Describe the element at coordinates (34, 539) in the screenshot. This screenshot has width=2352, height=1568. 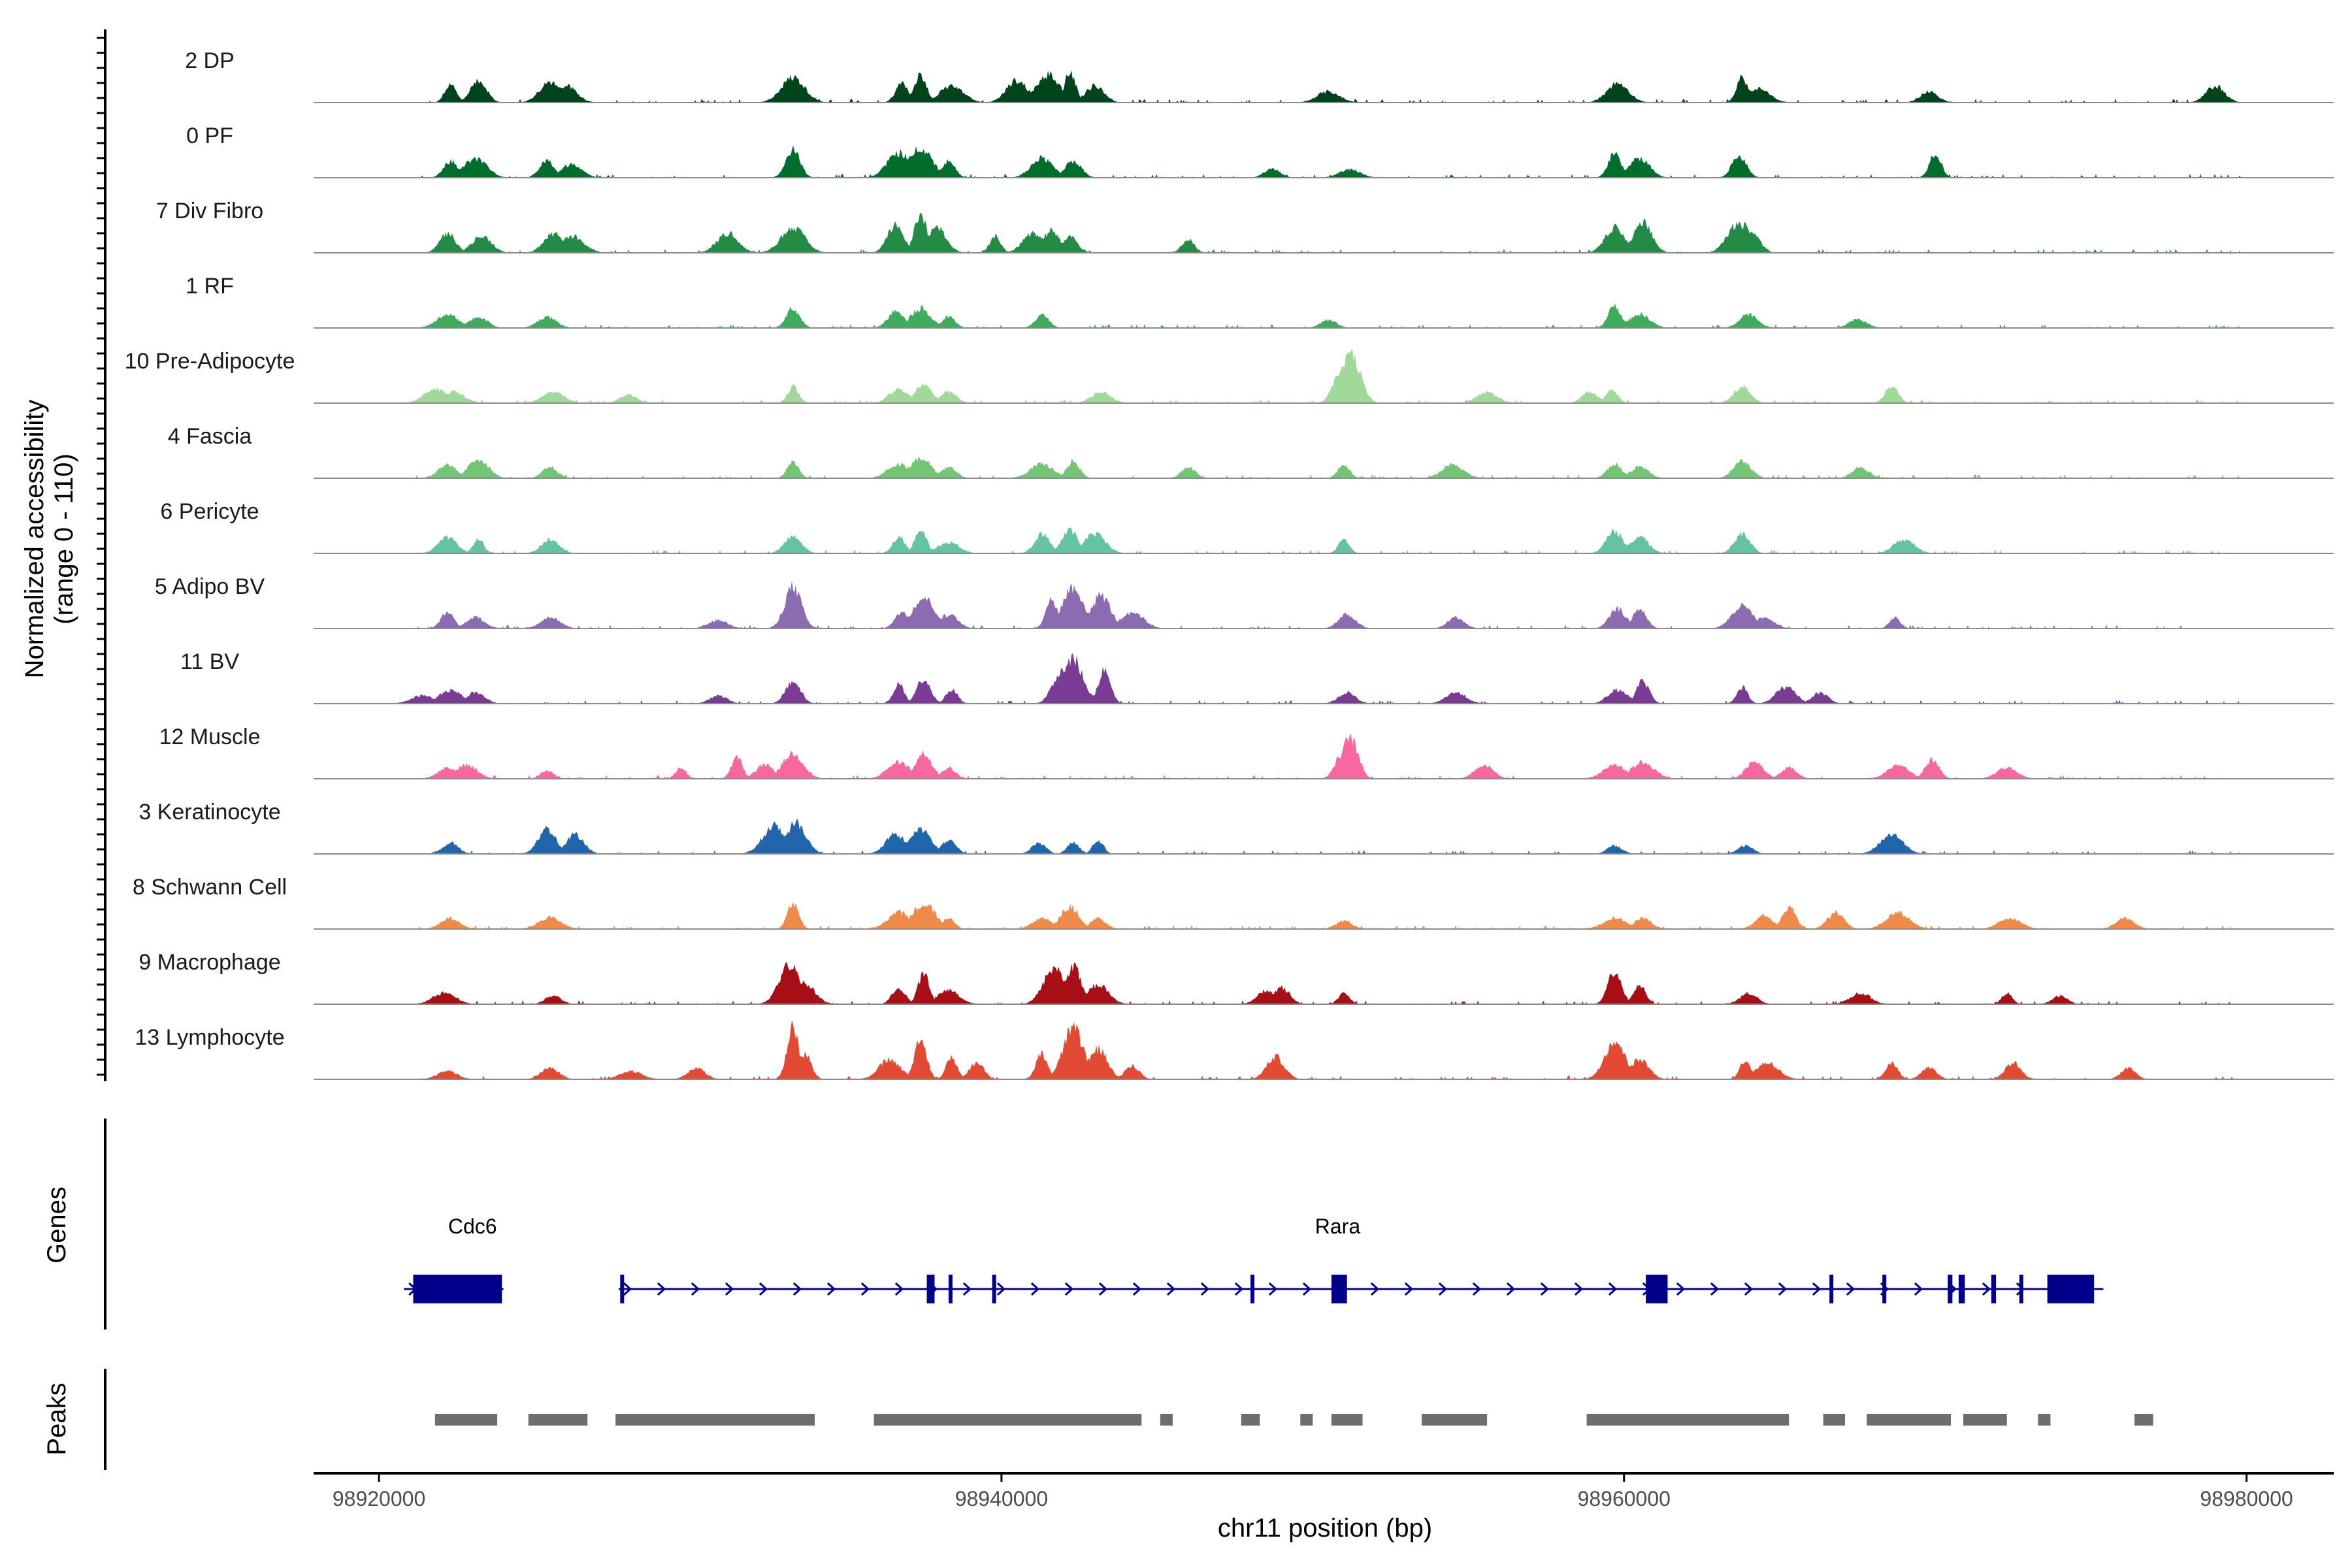
I see `y-axis-title-line1: Normalized accessibility` at that location.